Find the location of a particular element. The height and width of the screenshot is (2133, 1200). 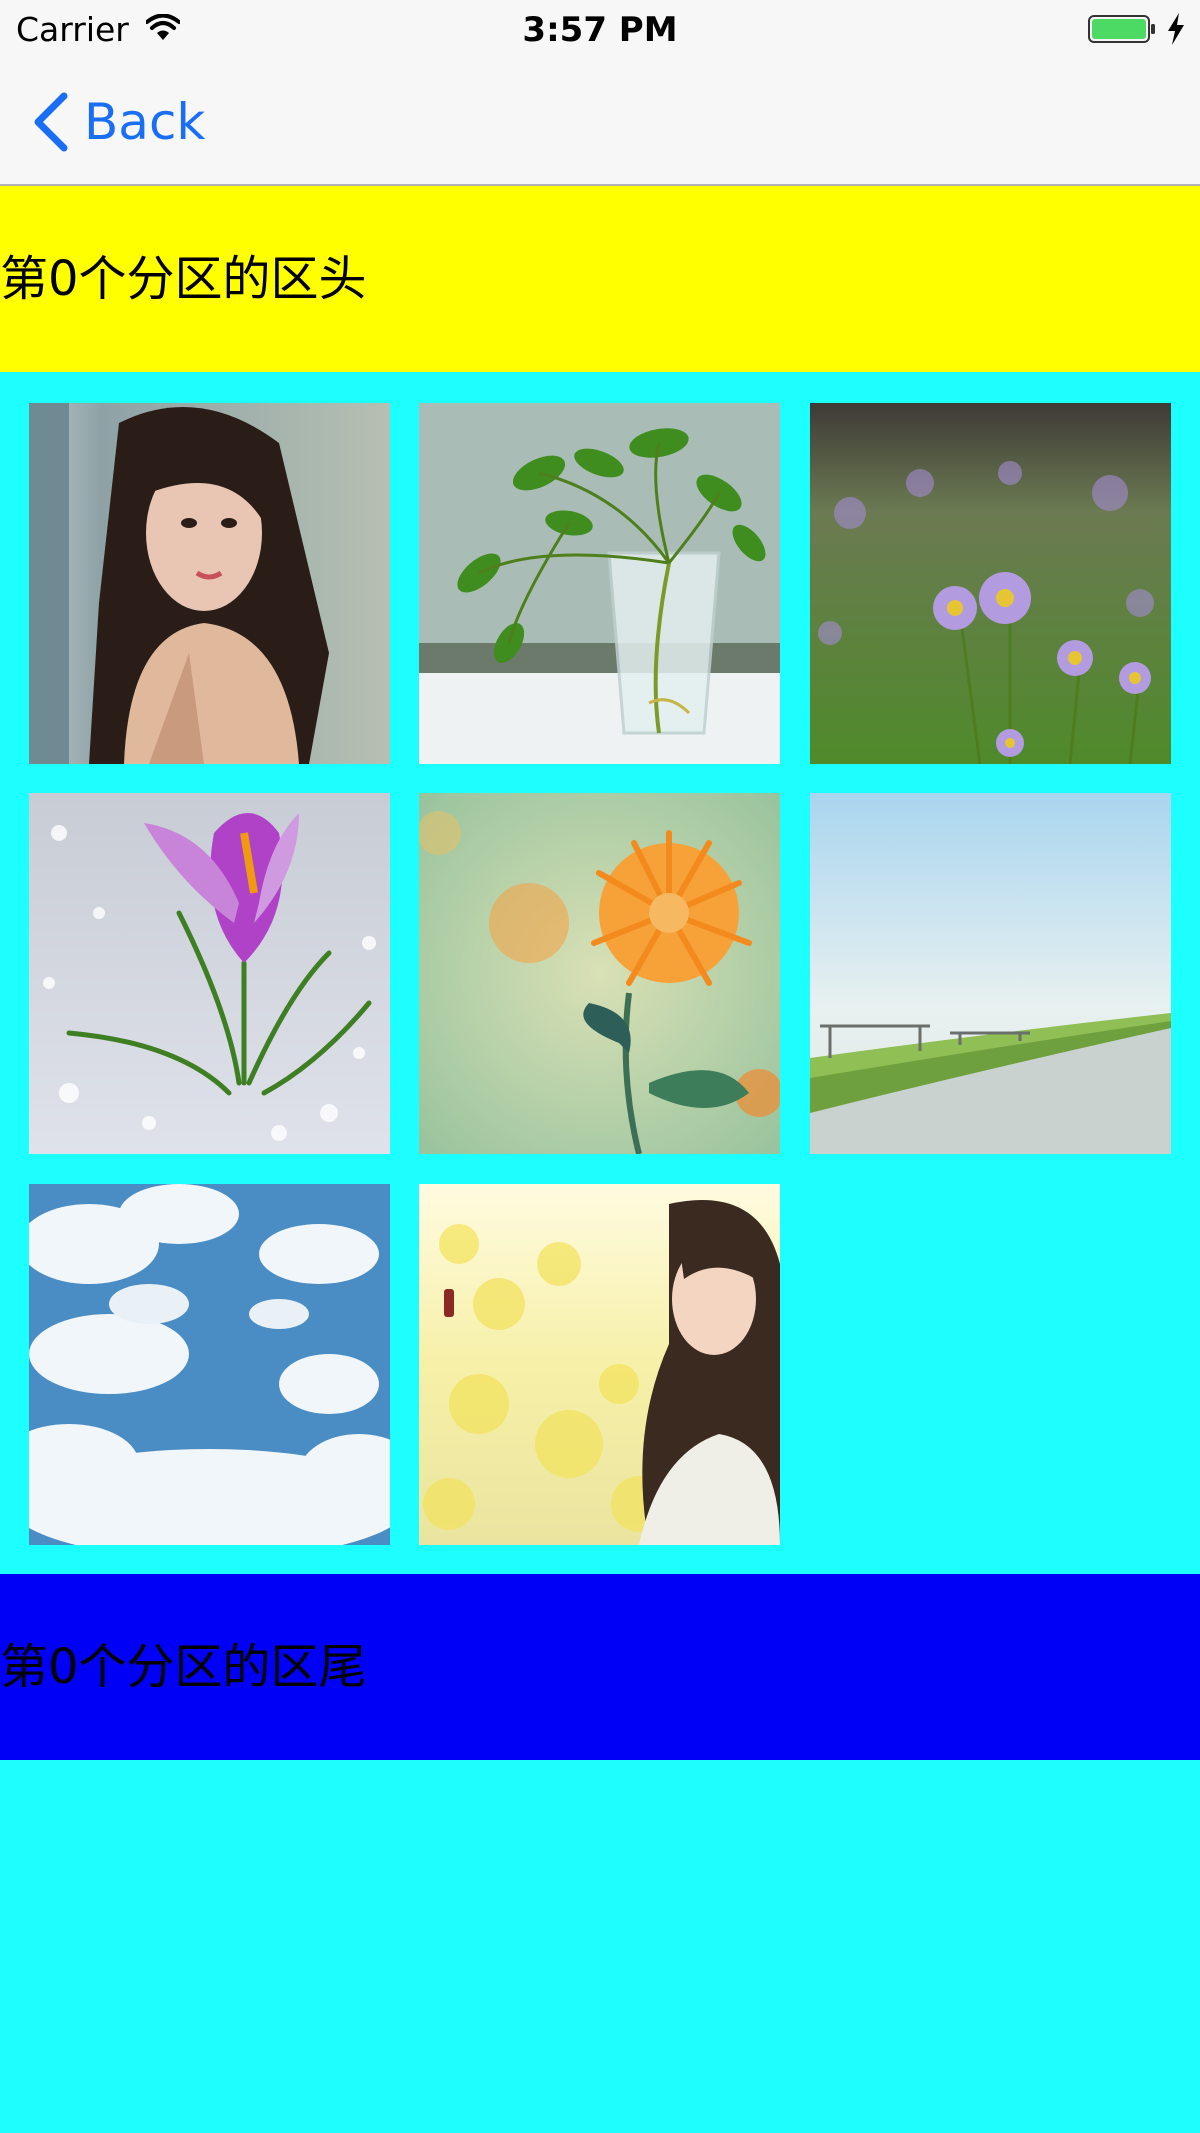

status-bar: Carrier 3:57 PM is located at coordinates (600, 30).